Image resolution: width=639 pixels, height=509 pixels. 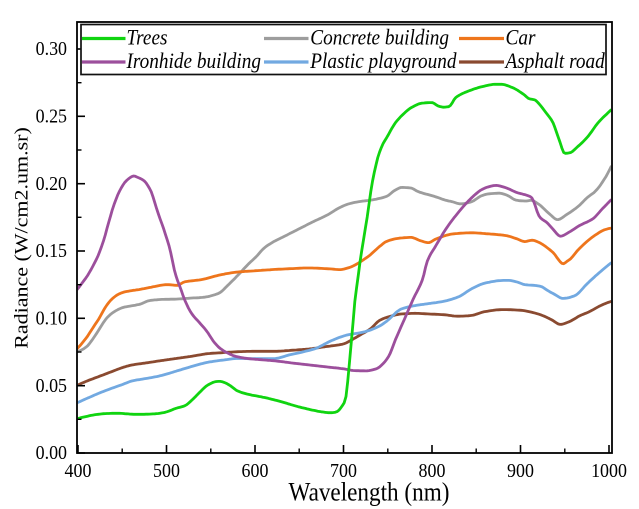 I want to click on svg-text: 700, so click(x=343, y=471).